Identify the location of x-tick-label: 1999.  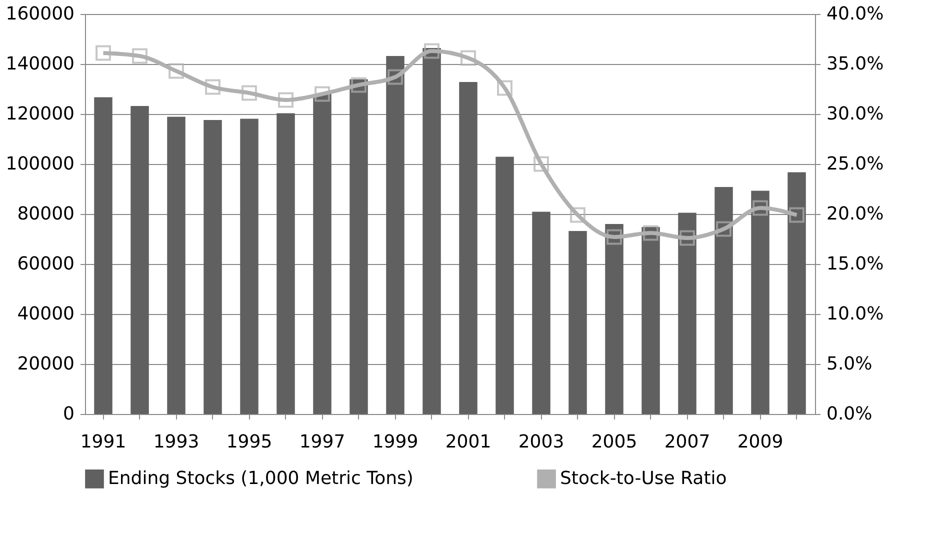
(395, 442).